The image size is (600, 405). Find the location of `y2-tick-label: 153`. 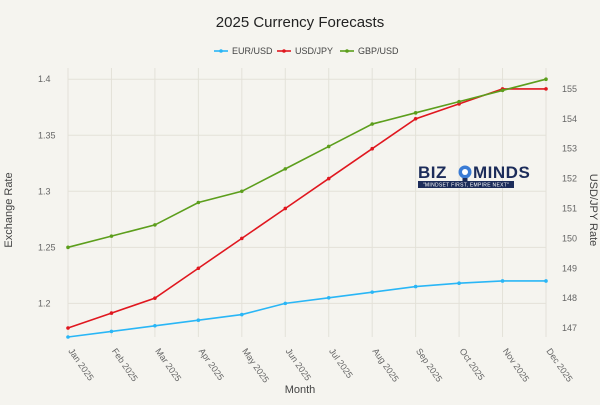

y2-tick-label: 153 is located at coordinates (569, 149).